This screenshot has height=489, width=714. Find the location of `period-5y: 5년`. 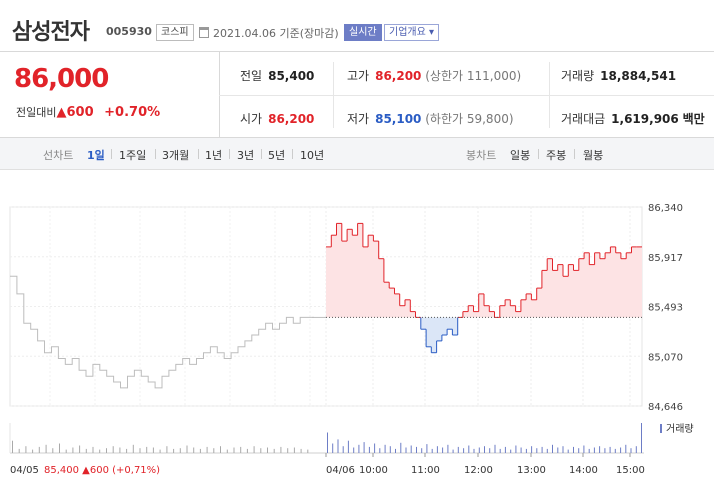

period-5y: 5년 is located at coordinates (277, 155).